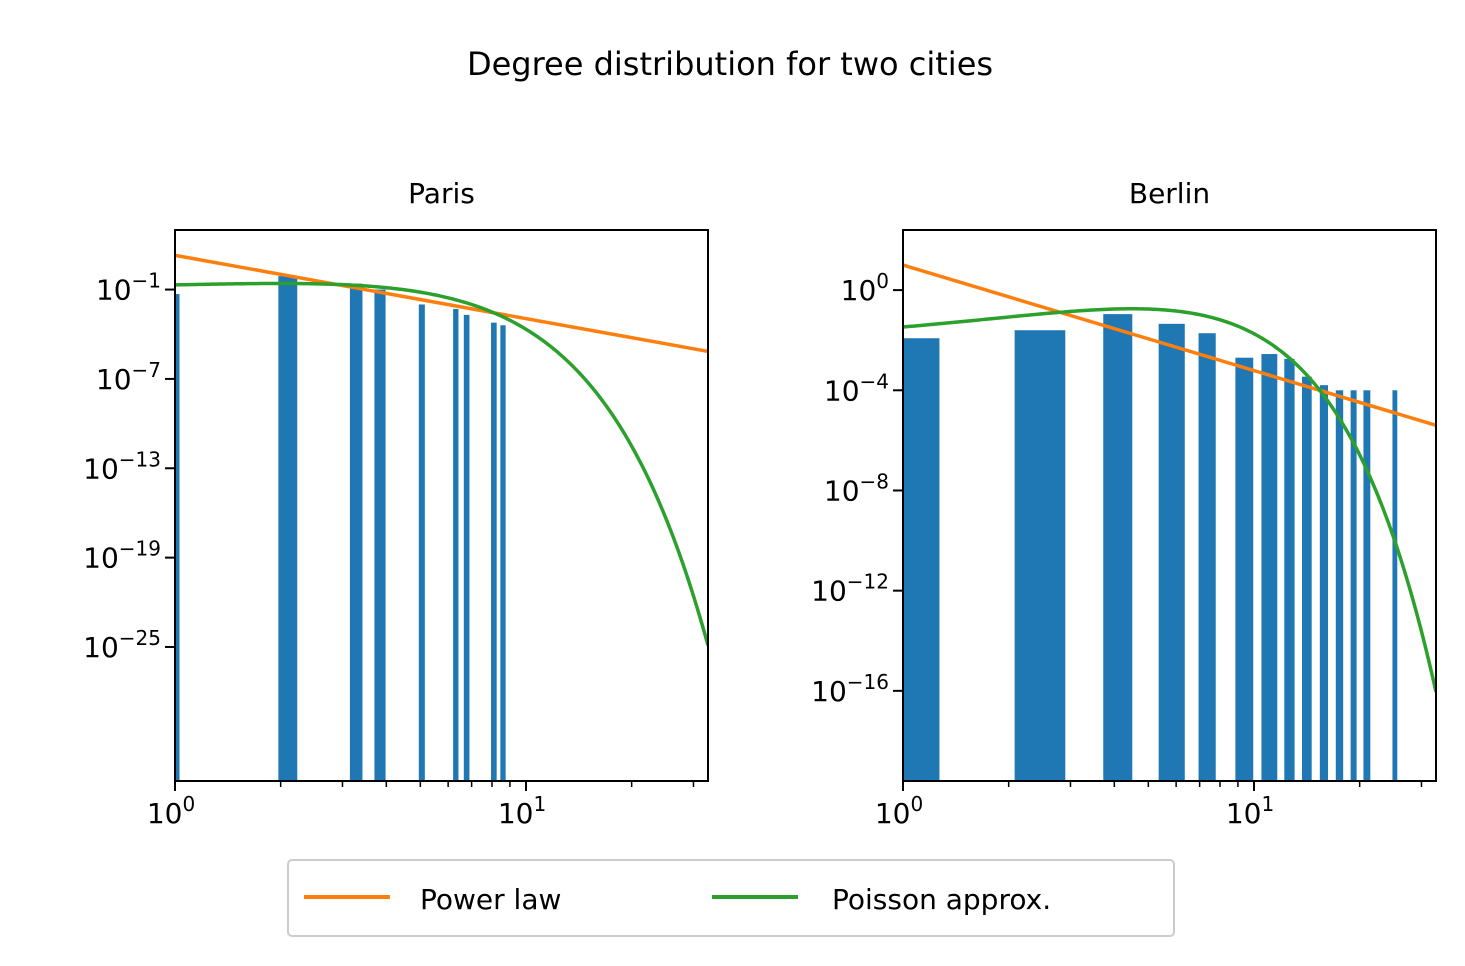 The height and width of the screenshot is (966, 1465). Describe the element at coordinates (856, 388) in the screenshot. I see `y-tick-label: 10⁻⁴` at that location.